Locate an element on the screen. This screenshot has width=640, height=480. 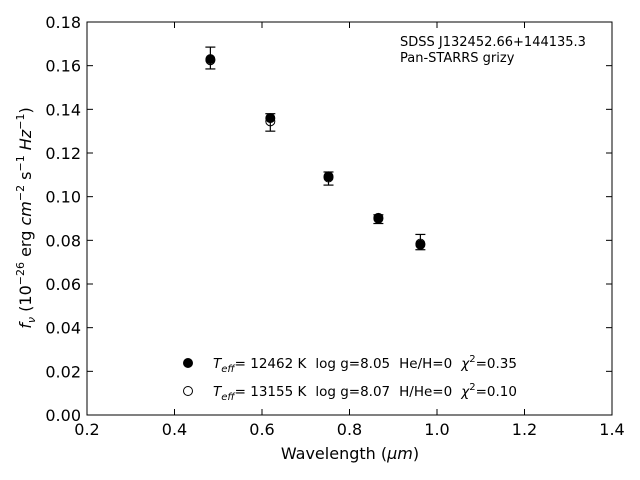
y-axis-title: fν (10−26 erg cm−2 s−1 Hz−1) is located at coordinates (26, 217).